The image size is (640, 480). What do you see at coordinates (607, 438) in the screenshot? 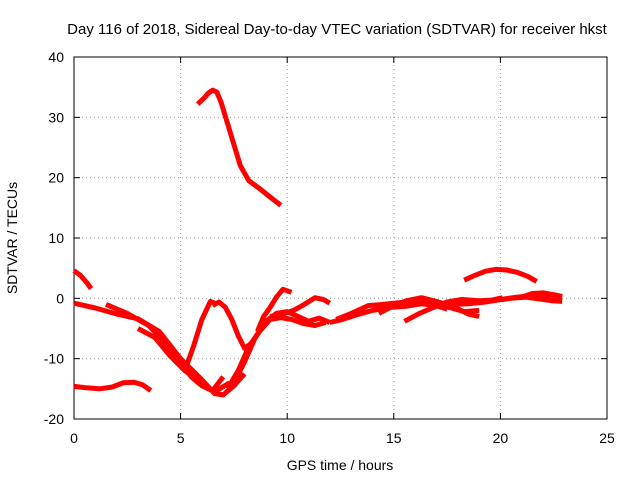
I see `x-tick-label: 25` at bounding box center [607, 438].